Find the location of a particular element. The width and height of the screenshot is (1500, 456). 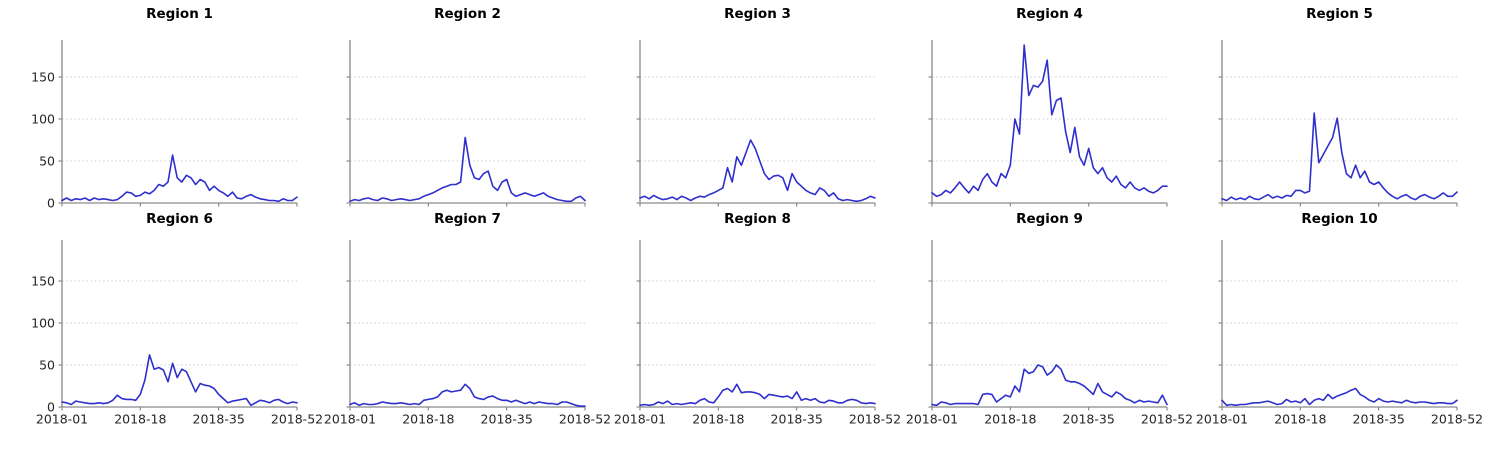

subplot-title: Region 8 is located at coordinates (757, 219).